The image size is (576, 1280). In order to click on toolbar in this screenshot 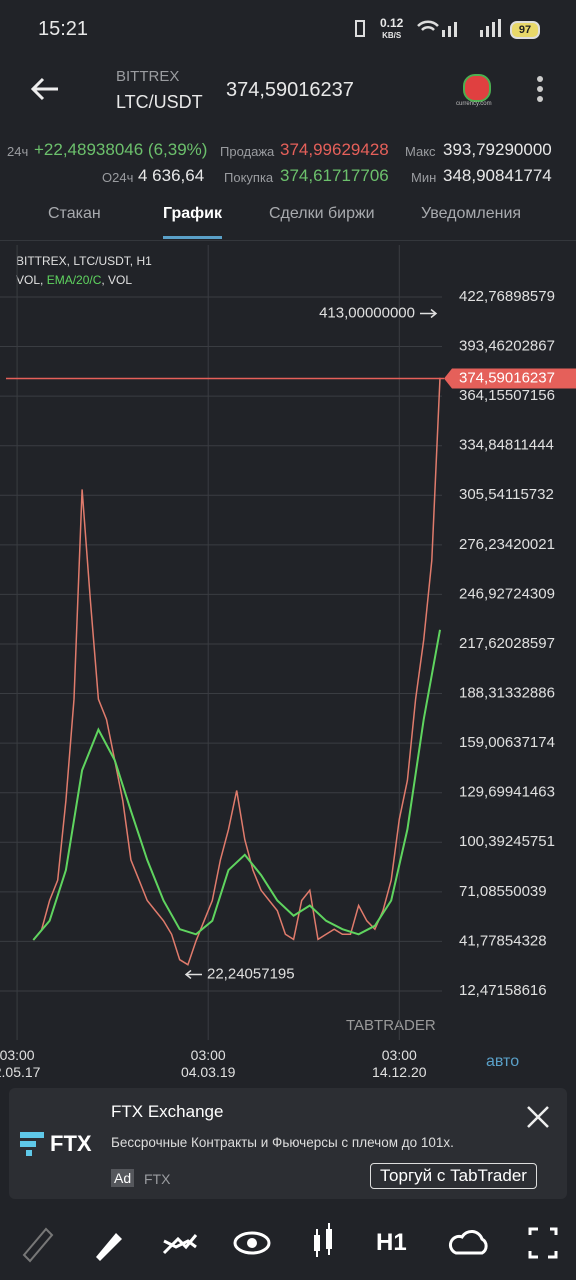, I will do `click(290, 1243)`.